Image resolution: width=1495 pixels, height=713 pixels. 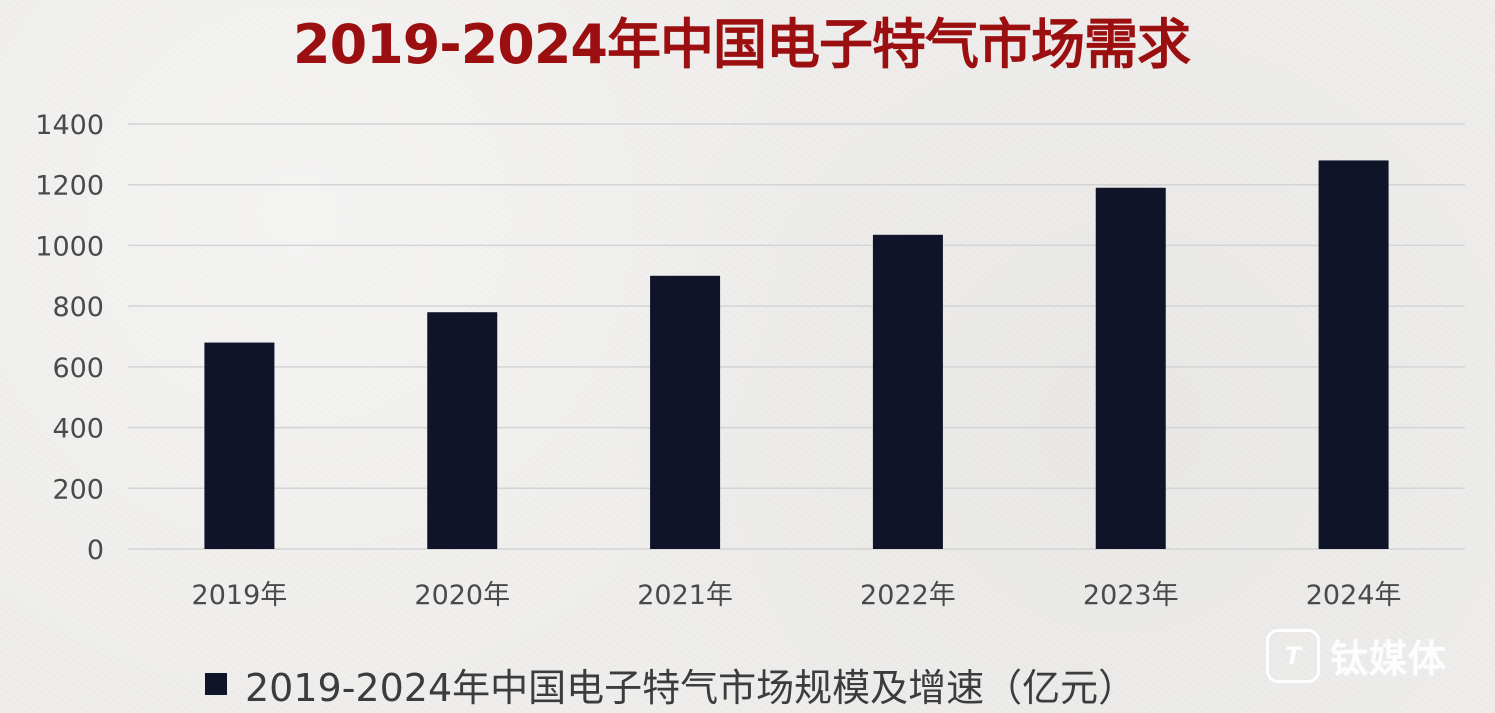 I want to click on x-tick-label: 2019年, so click(x=240, y=595).